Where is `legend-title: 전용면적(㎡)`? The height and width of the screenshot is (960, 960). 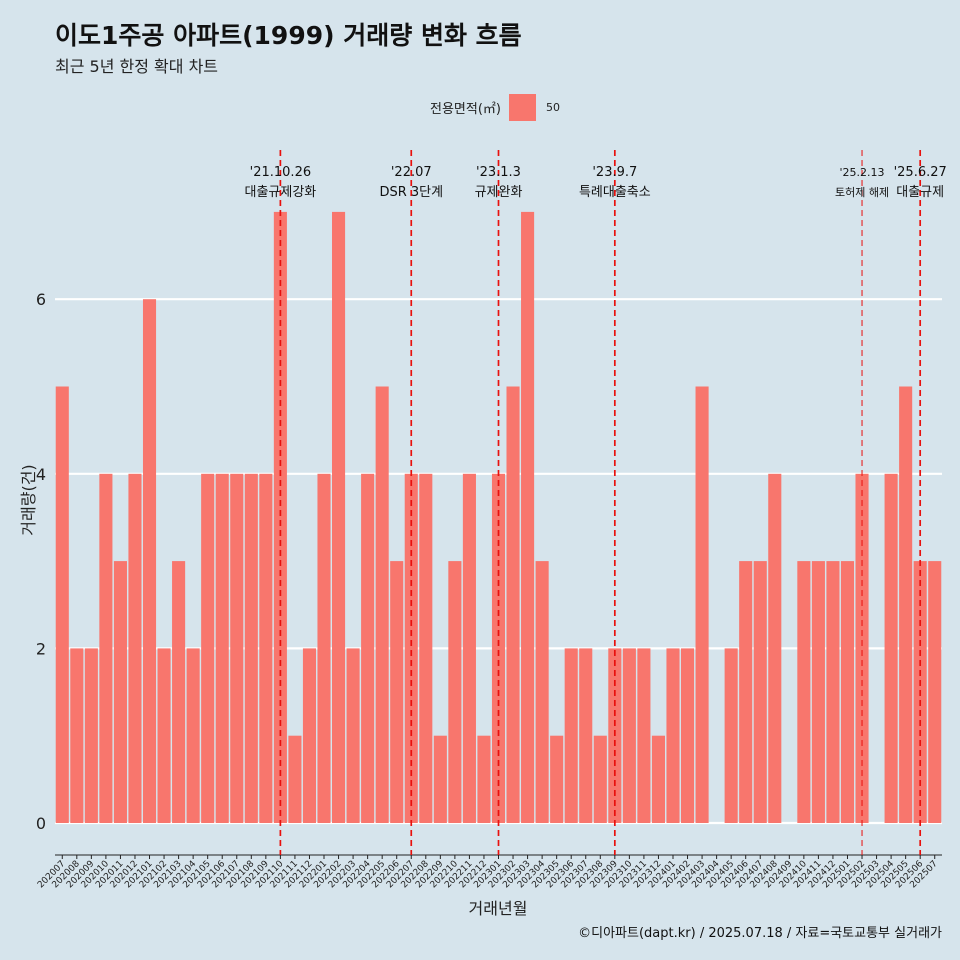
legend-title: 전용면적(㎡) is located at coordinates (465, 109).